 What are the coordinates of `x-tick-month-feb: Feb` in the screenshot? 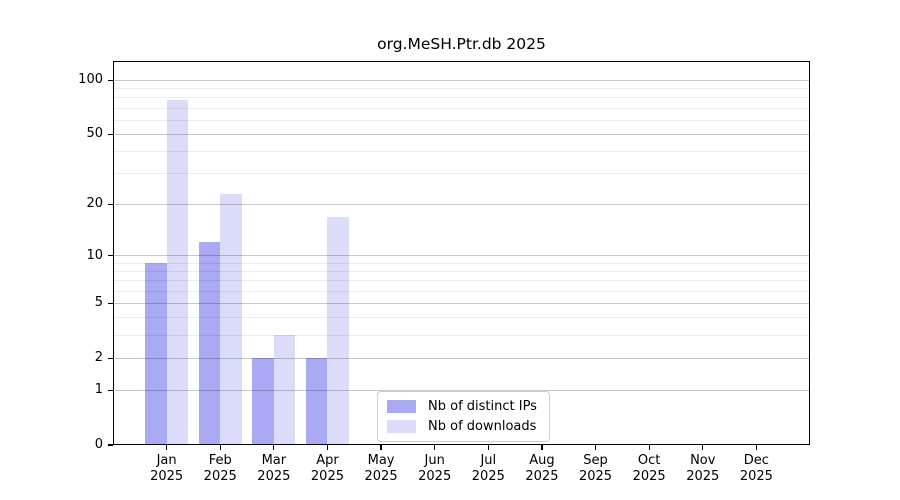 It's located at (220, 460).